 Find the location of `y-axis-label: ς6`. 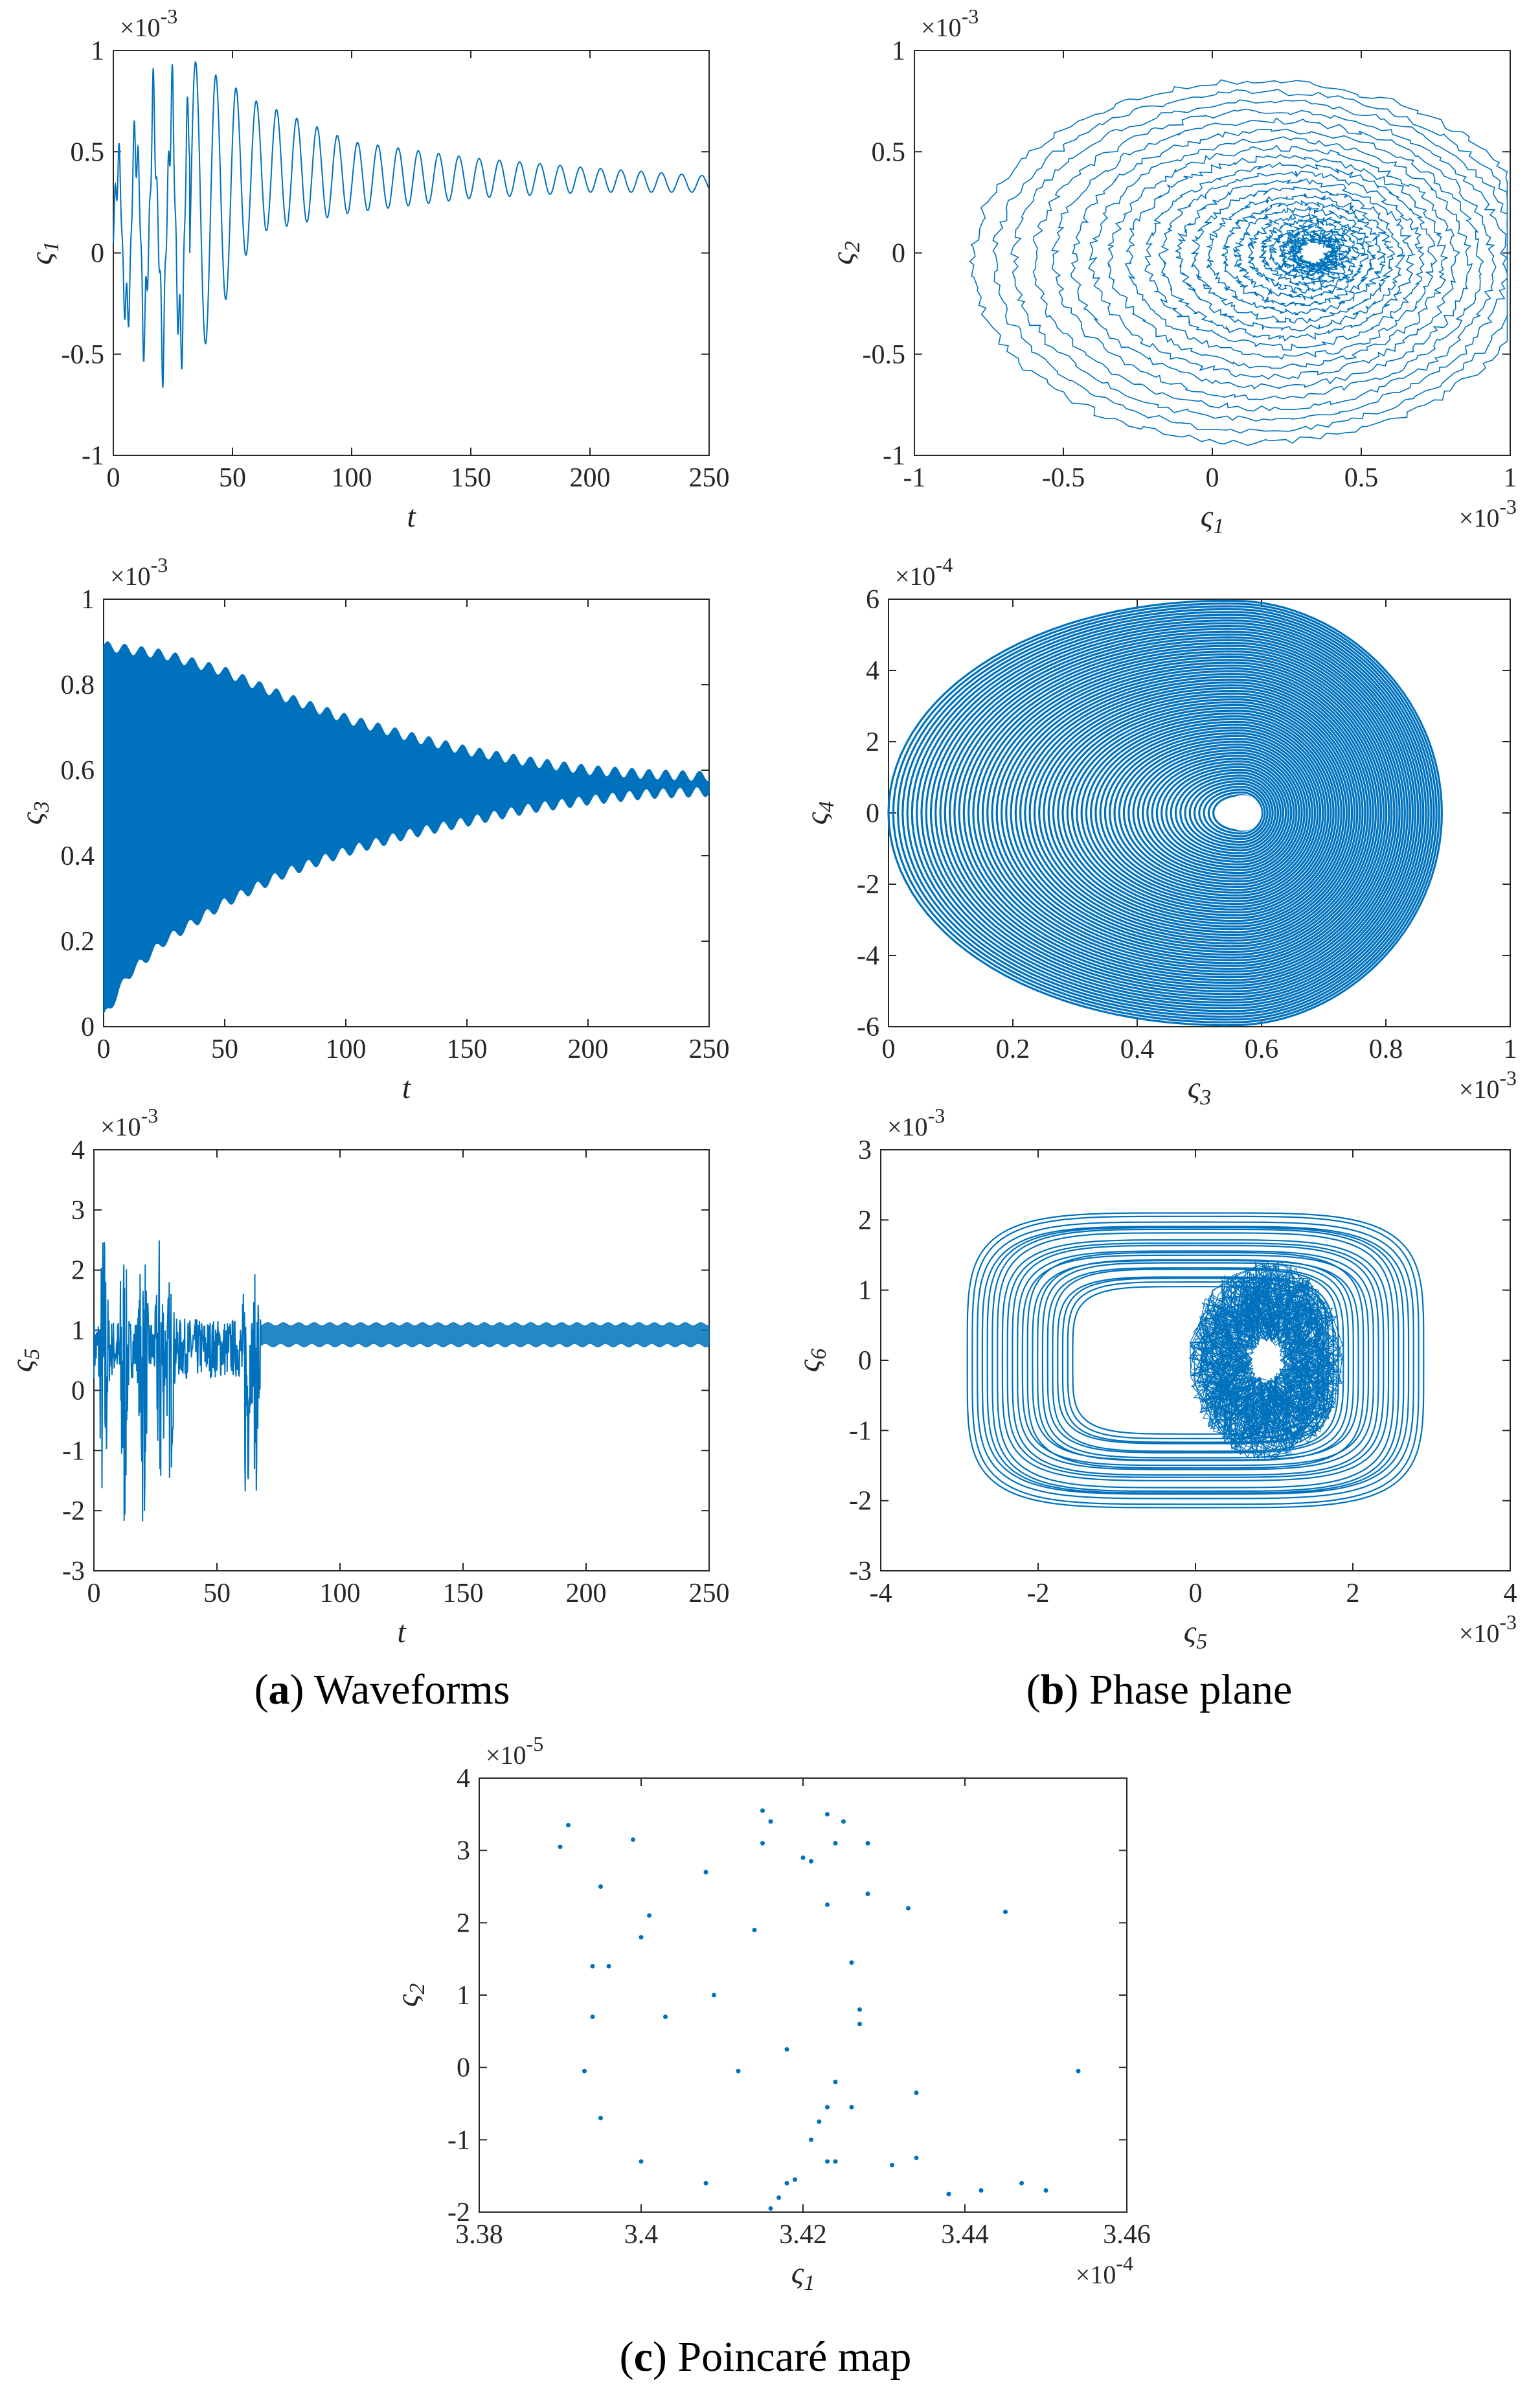

y-axis-label: ς6 is located at coordinates (811, 1360).